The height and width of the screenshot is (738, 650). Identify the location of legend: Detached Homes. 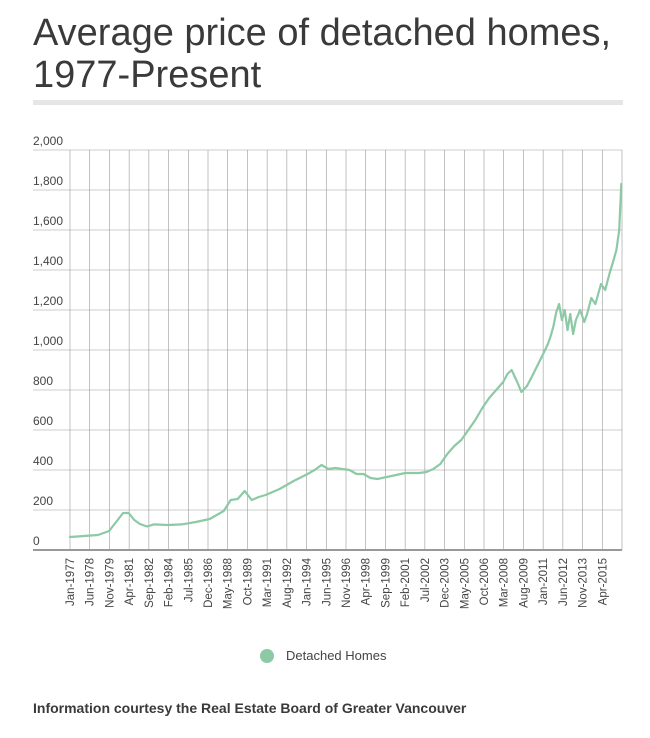
(323, 655).